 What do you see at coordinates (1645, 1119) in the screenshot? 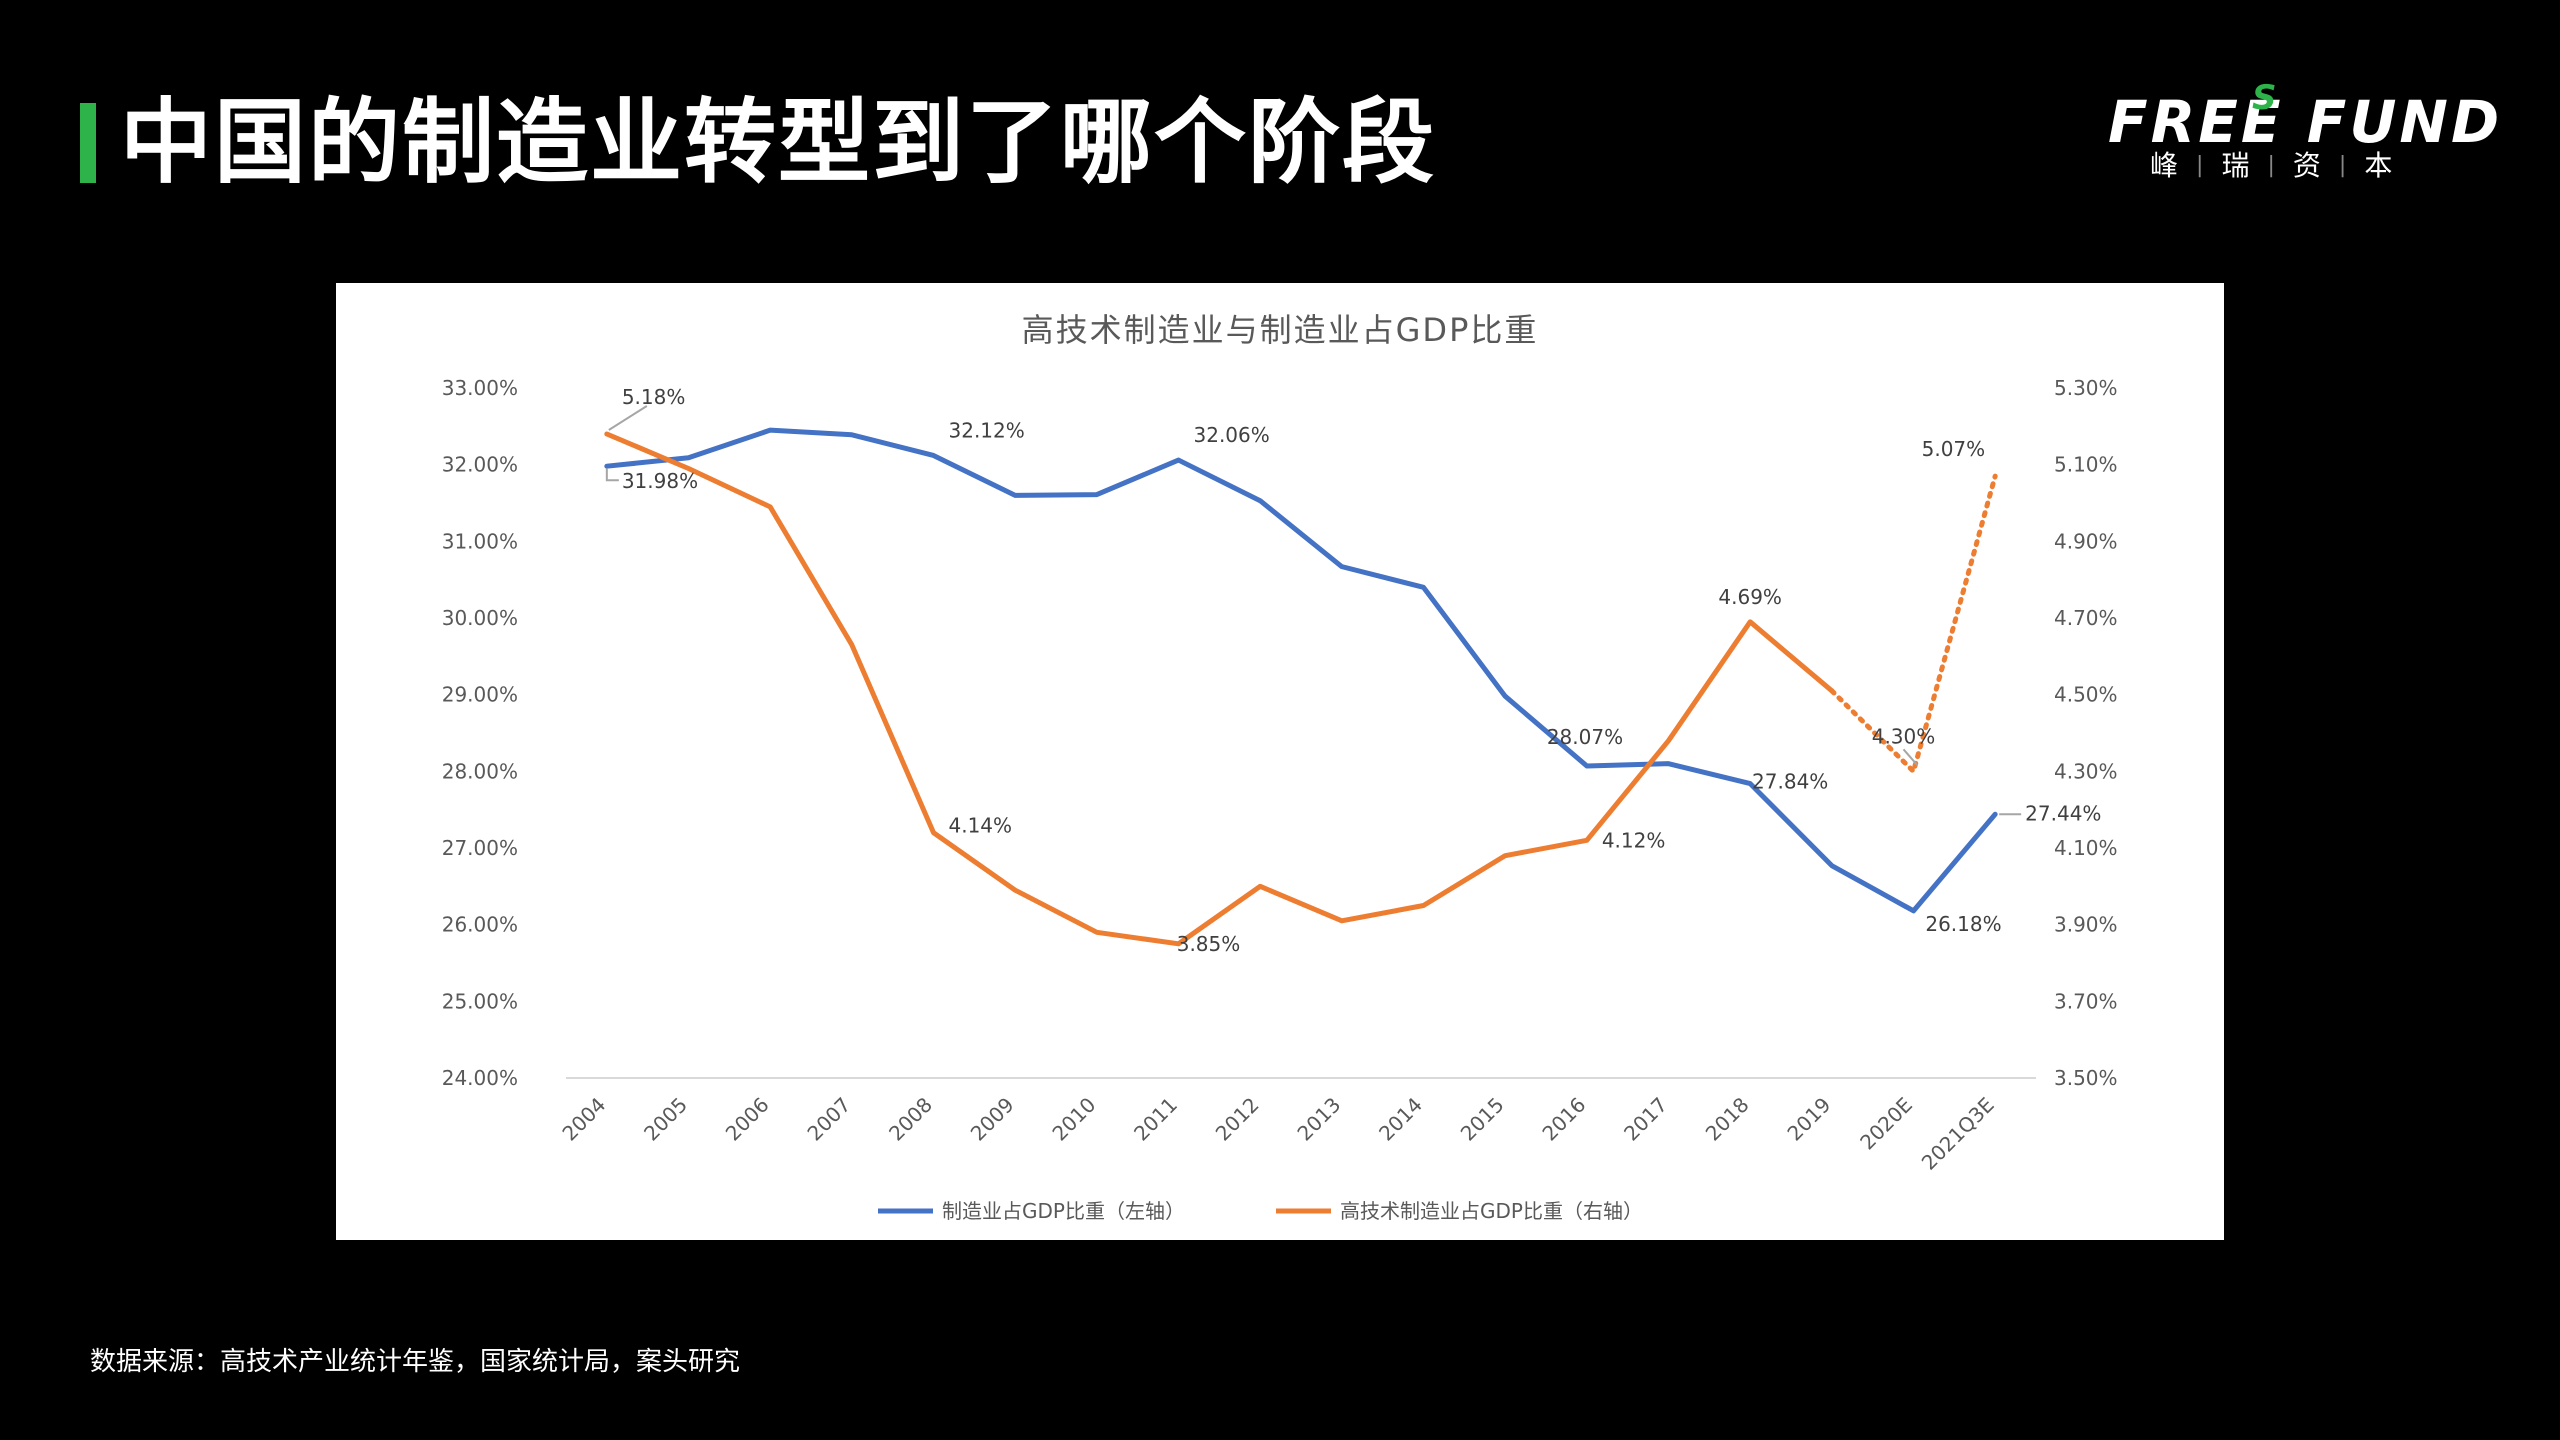
I see `x-tick-label: 2017` at bounding box center [1645, 1119].